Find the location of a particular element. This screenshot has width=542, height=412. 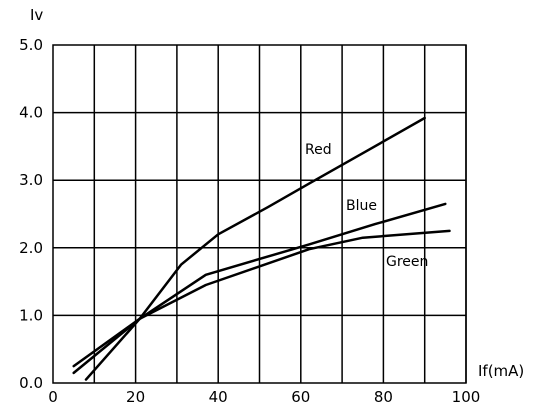

x-axis-label: If(mA) is located at coordinates (501, 371).